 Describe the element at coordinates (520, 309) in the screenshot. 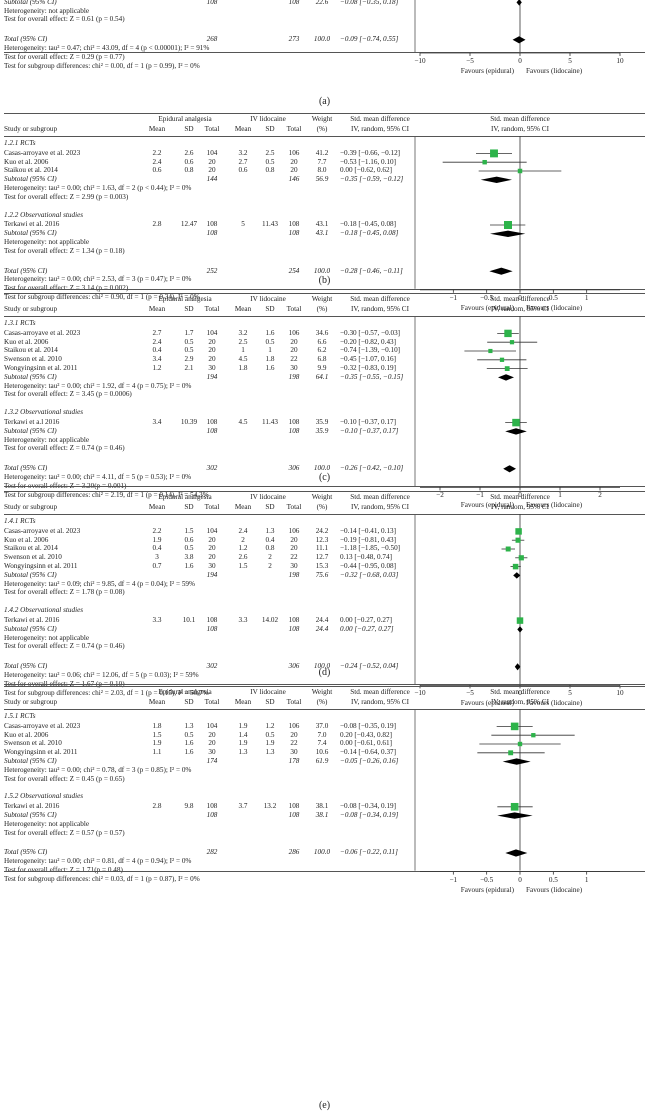

I see `smd-plot-method-header: IV, random, 95% CI` at that location.